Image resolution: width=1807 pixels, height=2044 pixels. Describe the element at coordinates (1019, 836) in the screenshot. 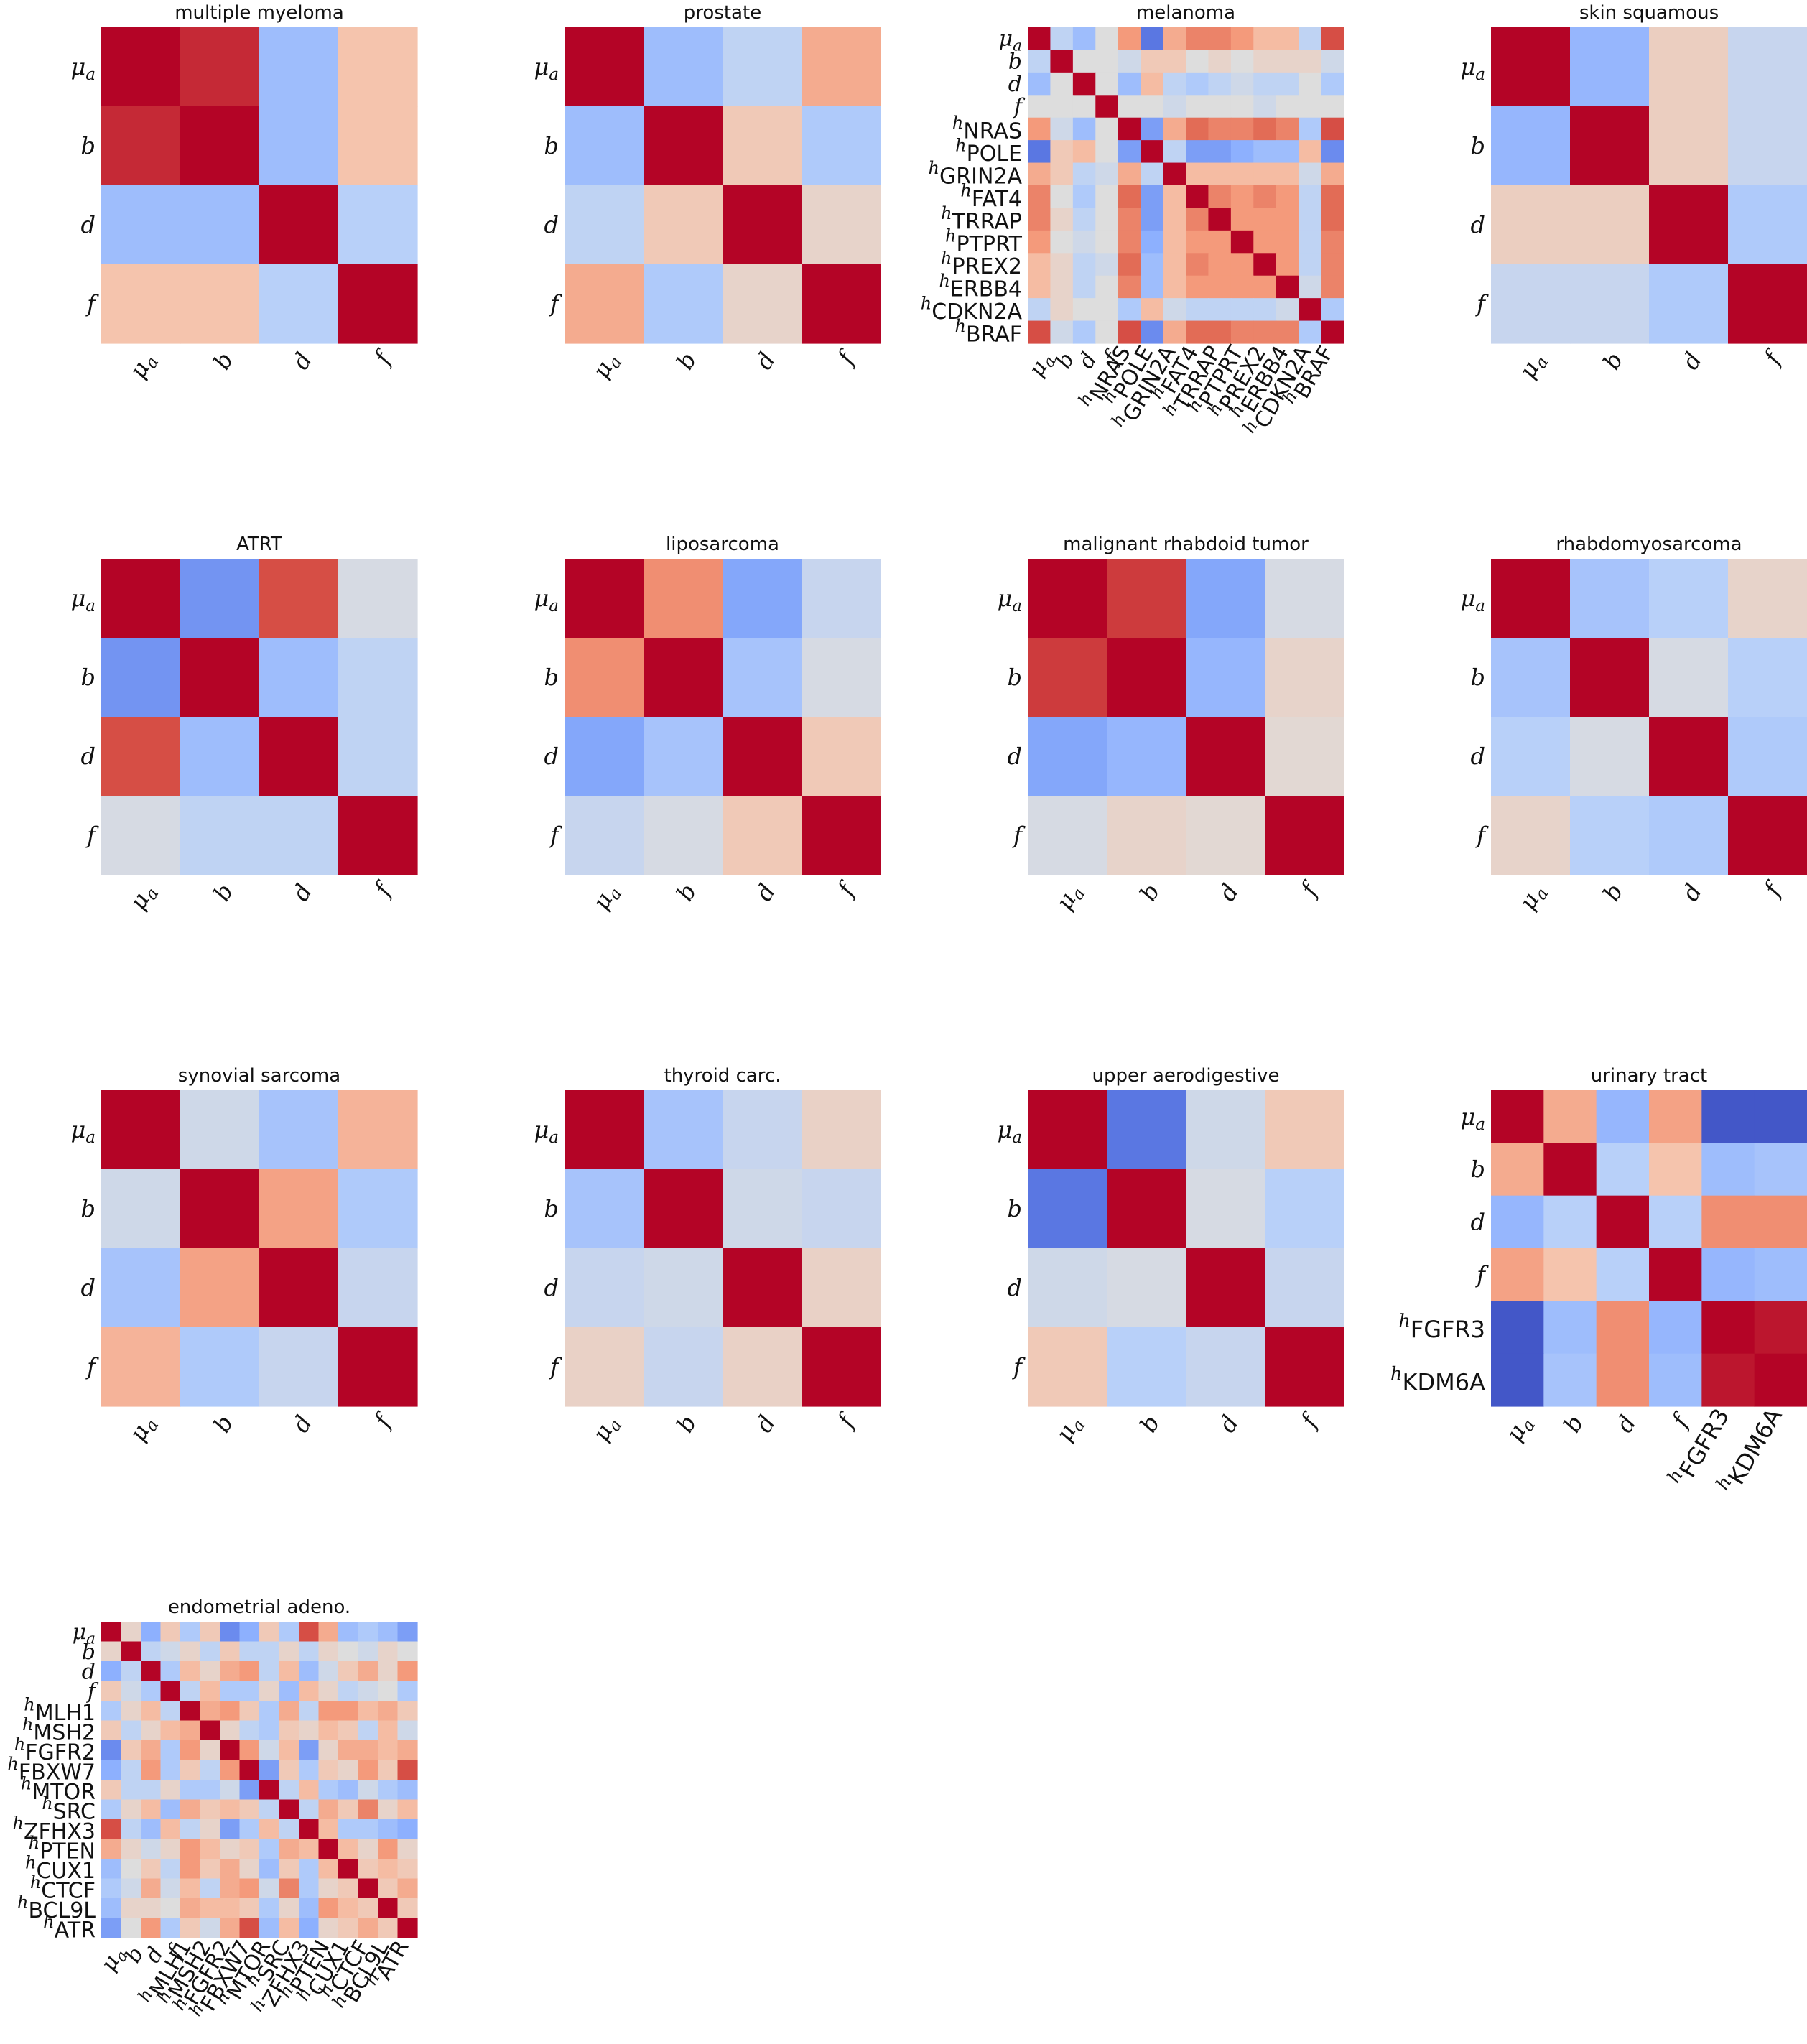

I see `y-tick-label: f` at that location.